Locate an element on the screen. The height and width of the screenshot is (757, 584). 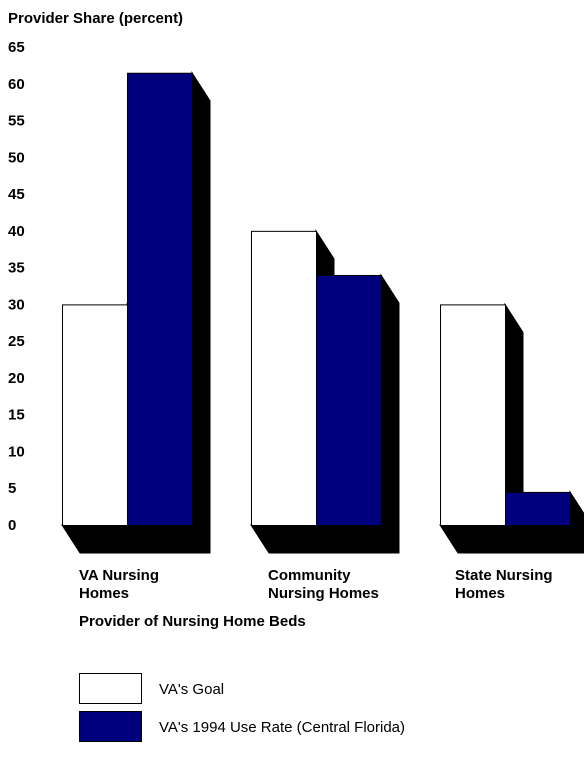
legend-swatch-goal is located at coordinates (110, 688).